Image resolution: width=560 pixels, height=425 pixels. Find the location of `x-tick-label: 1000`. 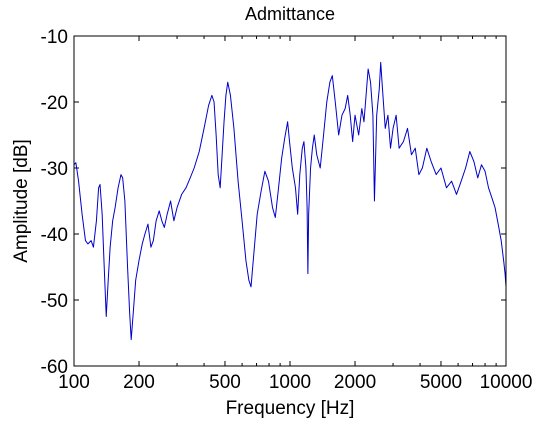

x-tick-label: 1000 is located at coordinates (290, 382).